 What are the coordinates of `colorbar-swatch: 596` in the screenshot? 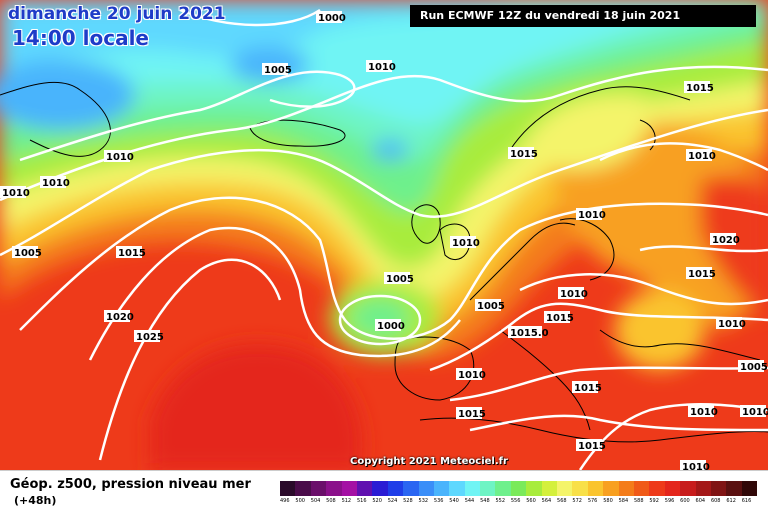 It's located at (672, 492).